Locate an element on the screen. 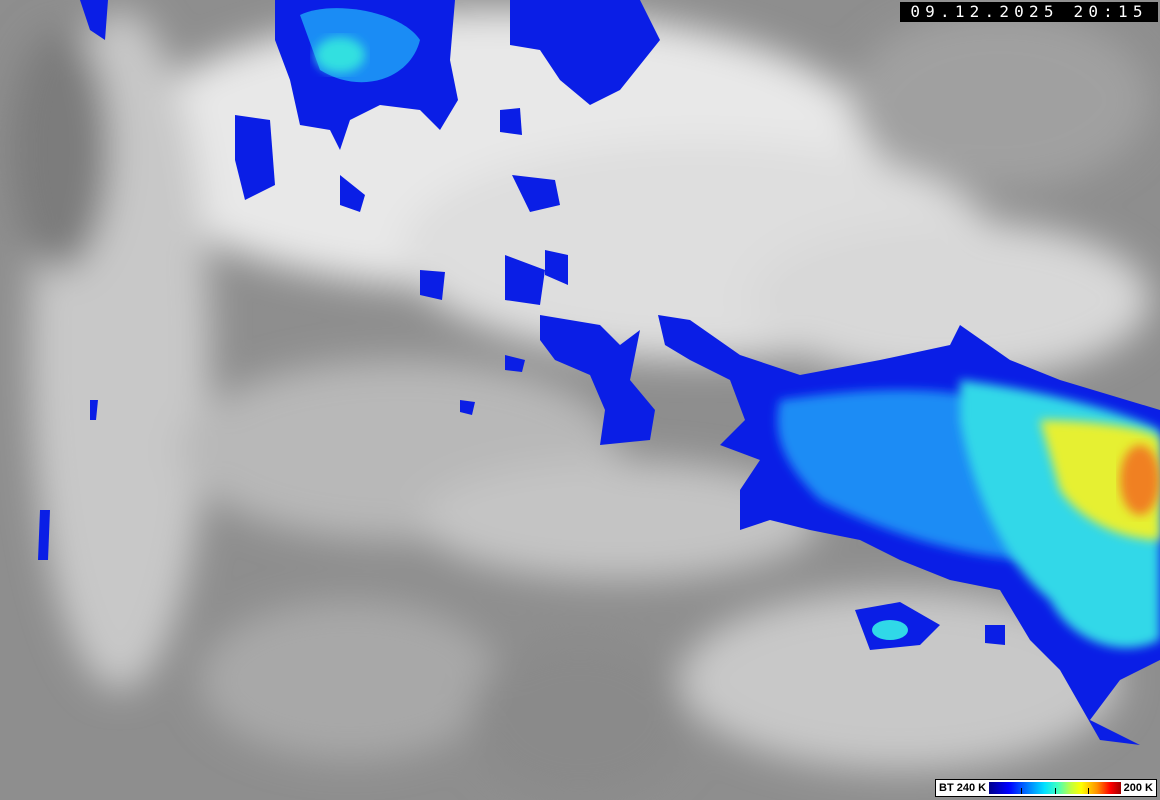 This screenshot has height=800, width=1160. legend-colorbar is located at coordinates (1055, 788).